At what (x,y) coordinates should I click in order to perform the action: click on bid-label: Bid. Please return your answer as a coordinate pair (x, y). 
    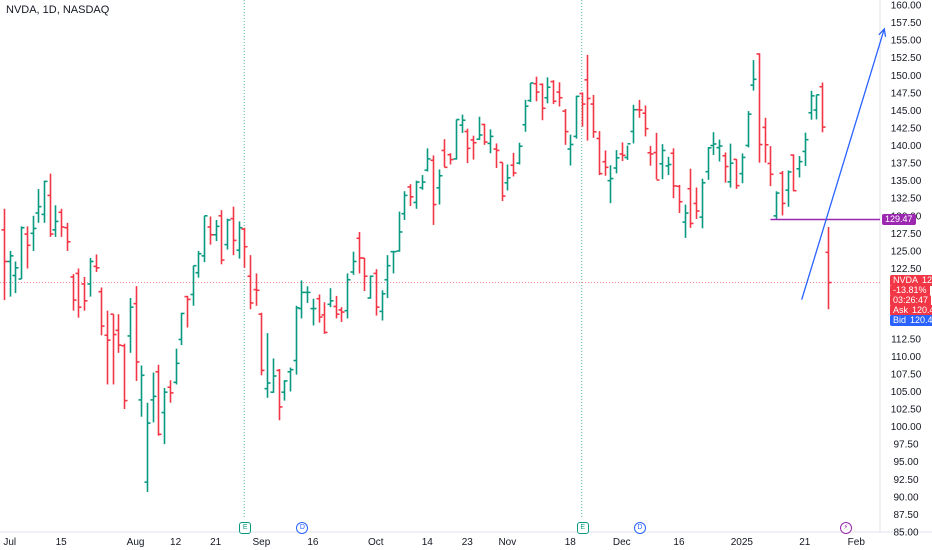
    Looking at the image, I should click on (900, 319).